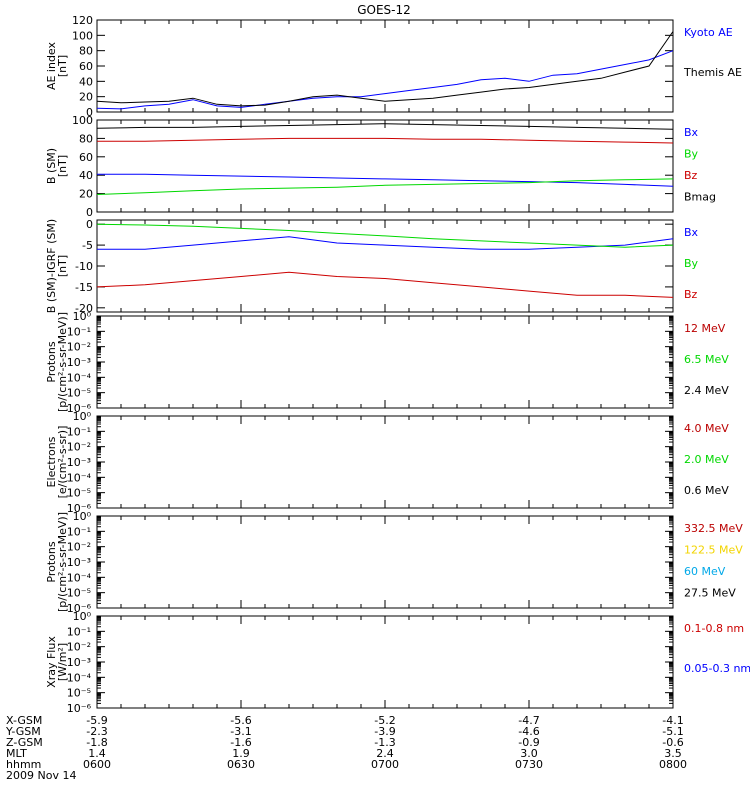 The height and width of the screenshot is (804, 750). What do you see at coordinates (96, 731) in the screenshot?
I see `xaxis-value: -2.3` at bounding box center [96, 731].